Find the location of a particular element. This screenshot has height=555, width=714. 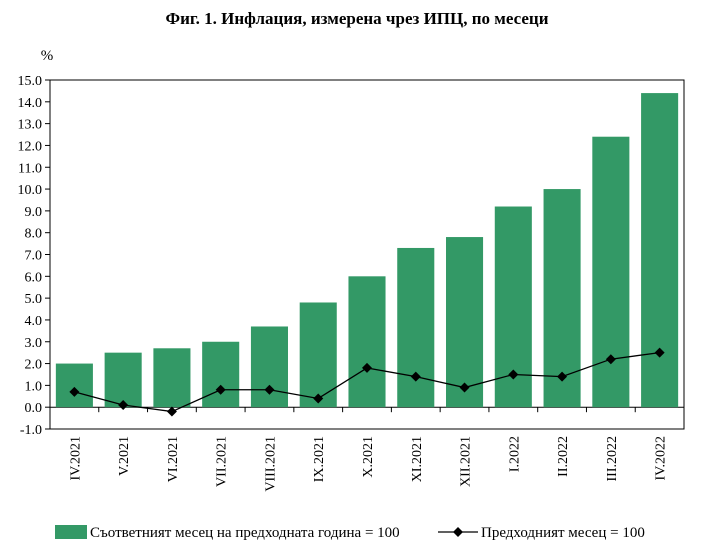

x-tick-label: I.2022 is located at coordinates (514, 454).